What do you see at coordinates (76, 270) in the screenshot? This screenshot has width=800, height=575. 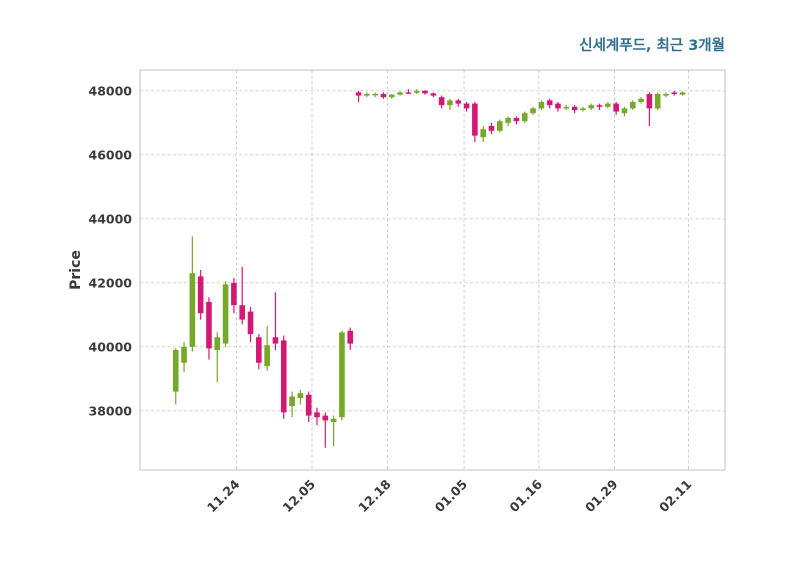 I see `y-axis-title: Price` at bounding box center [76, 270].